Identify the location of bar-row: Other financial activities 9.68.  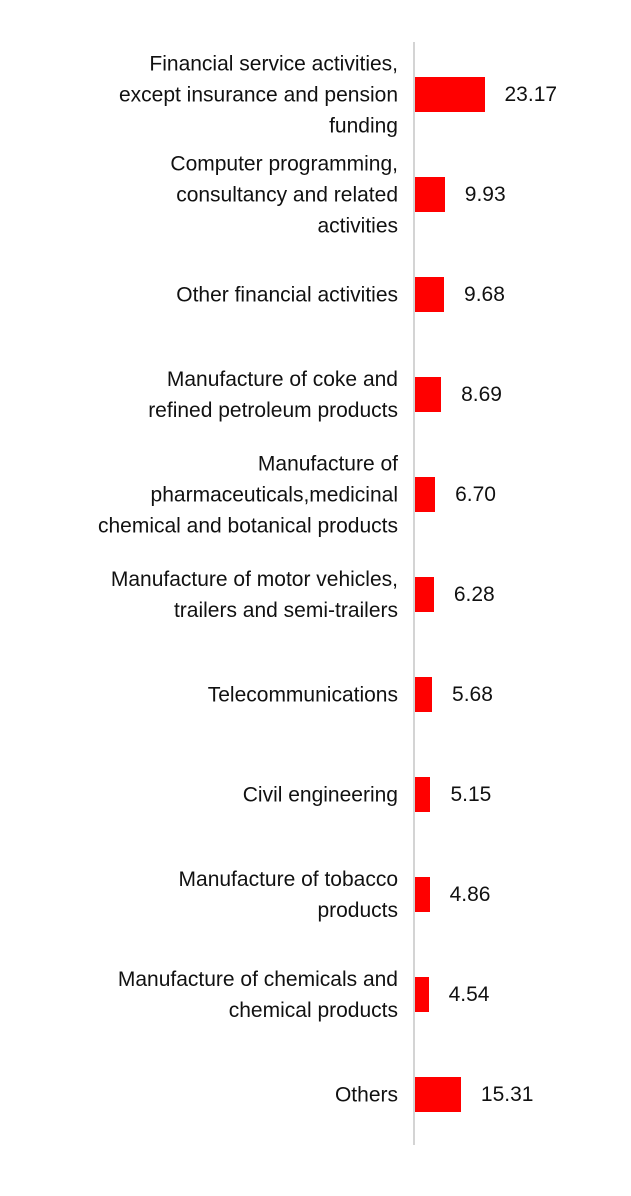
(315, 295).